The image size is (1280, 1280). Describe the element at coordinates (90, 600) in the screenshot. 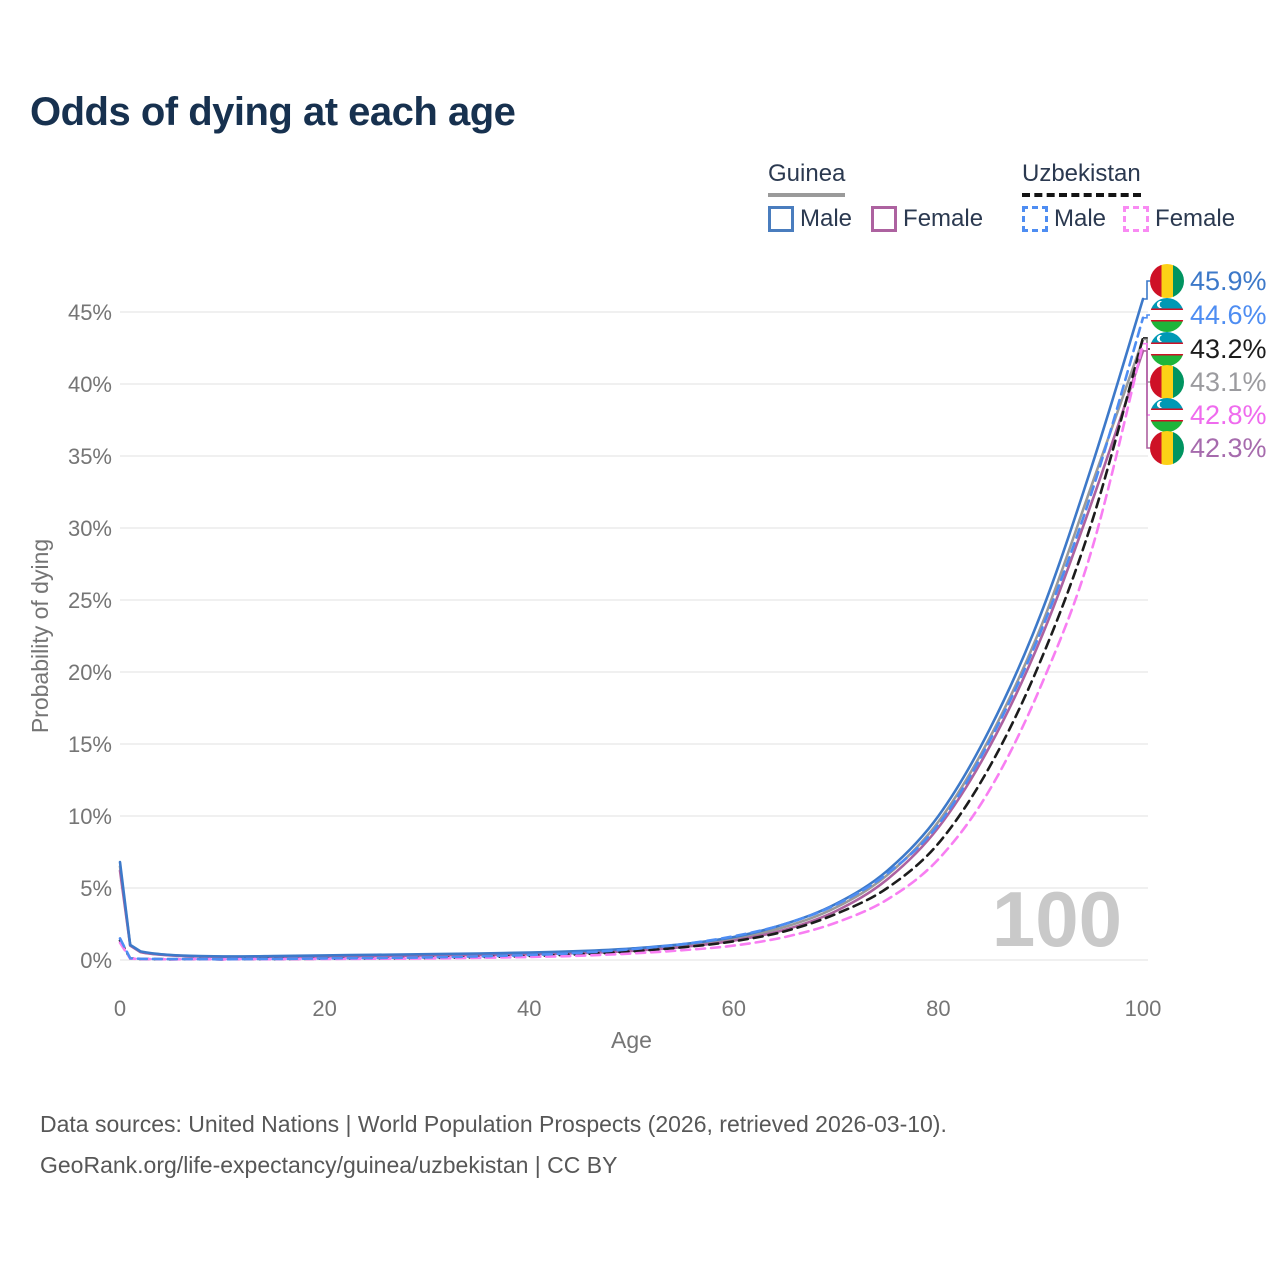

I see `y-tick-label: 25%` at that location.